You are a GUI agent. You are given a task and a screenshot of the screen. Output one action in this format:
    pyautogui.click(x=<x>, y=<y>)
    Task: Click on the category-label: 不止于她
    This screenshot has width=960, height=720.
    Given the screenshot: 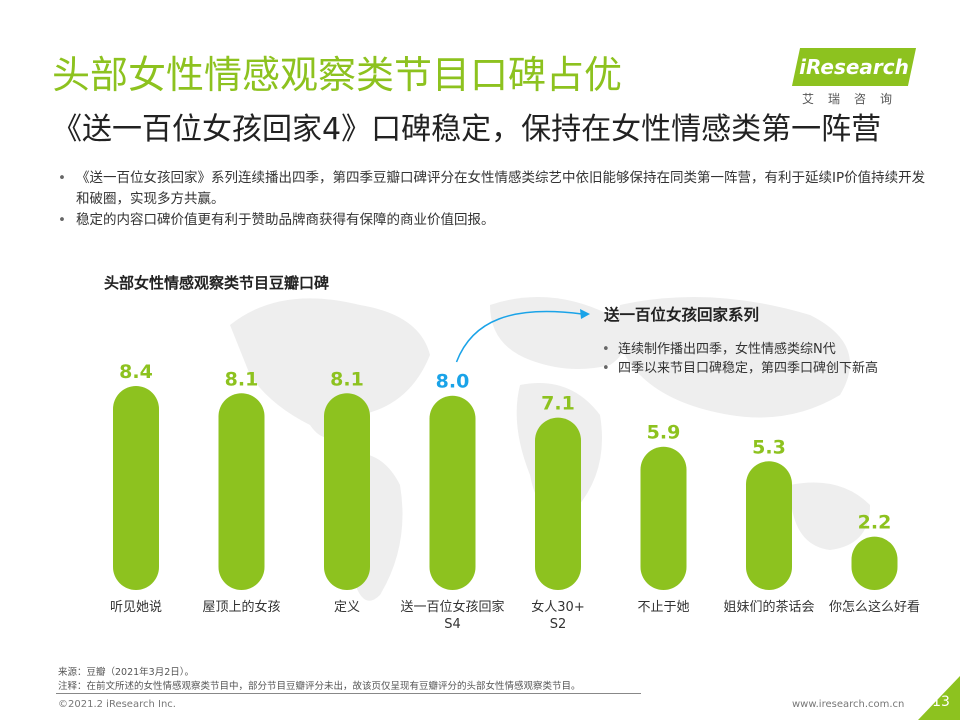 What is the action you would take?
    pyautogui.click(x=663, y=607)
    